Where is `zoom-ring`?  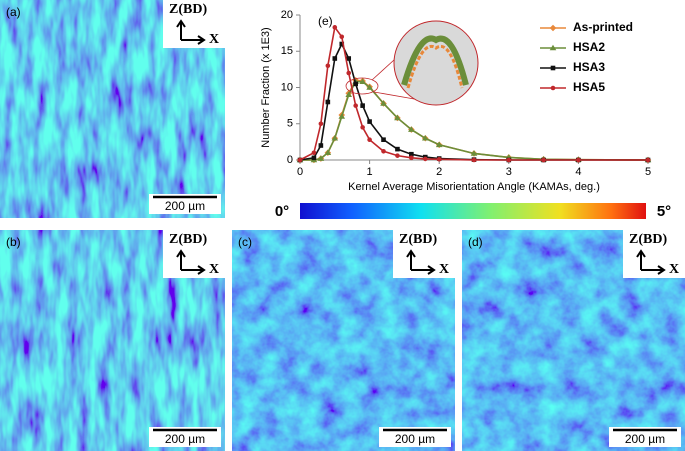
zoom-ring is located at coordinates (362, 86).